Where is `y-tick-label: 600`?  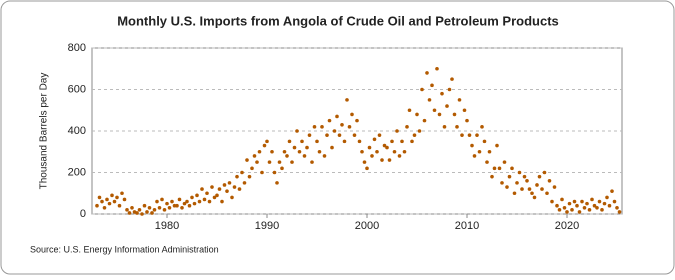
y-tick-label: 600 is located at coordinates (77, 89).